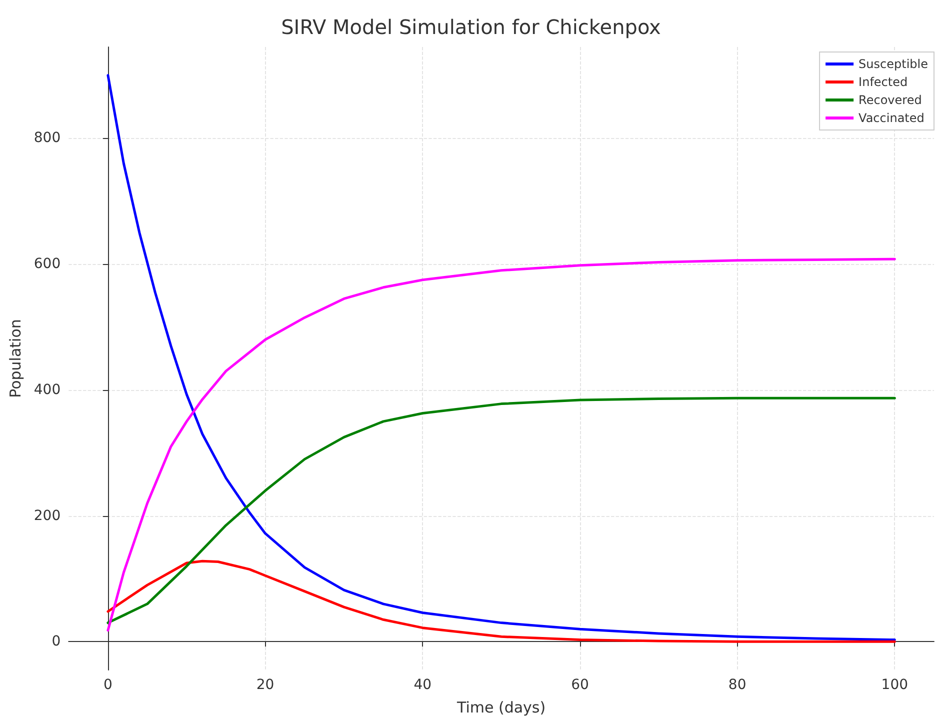  I want to click on x-tick-label: 0, so click(107, 685).